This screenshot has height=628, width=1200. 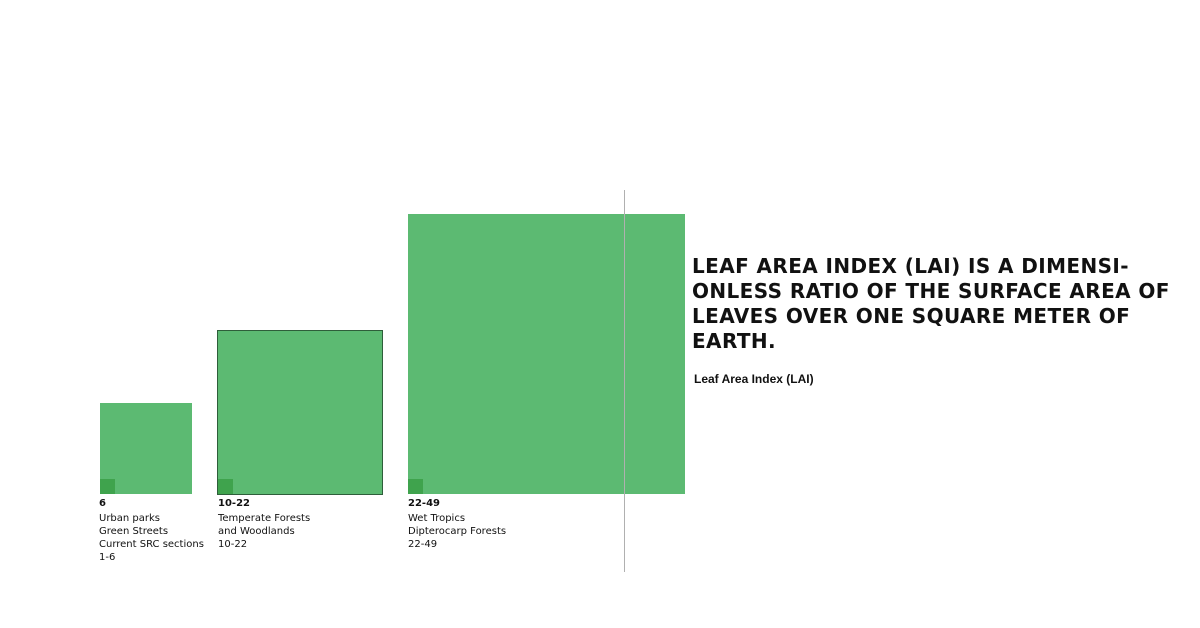 I want to click on caption-value: 10-22, so click(x=234, y=503).